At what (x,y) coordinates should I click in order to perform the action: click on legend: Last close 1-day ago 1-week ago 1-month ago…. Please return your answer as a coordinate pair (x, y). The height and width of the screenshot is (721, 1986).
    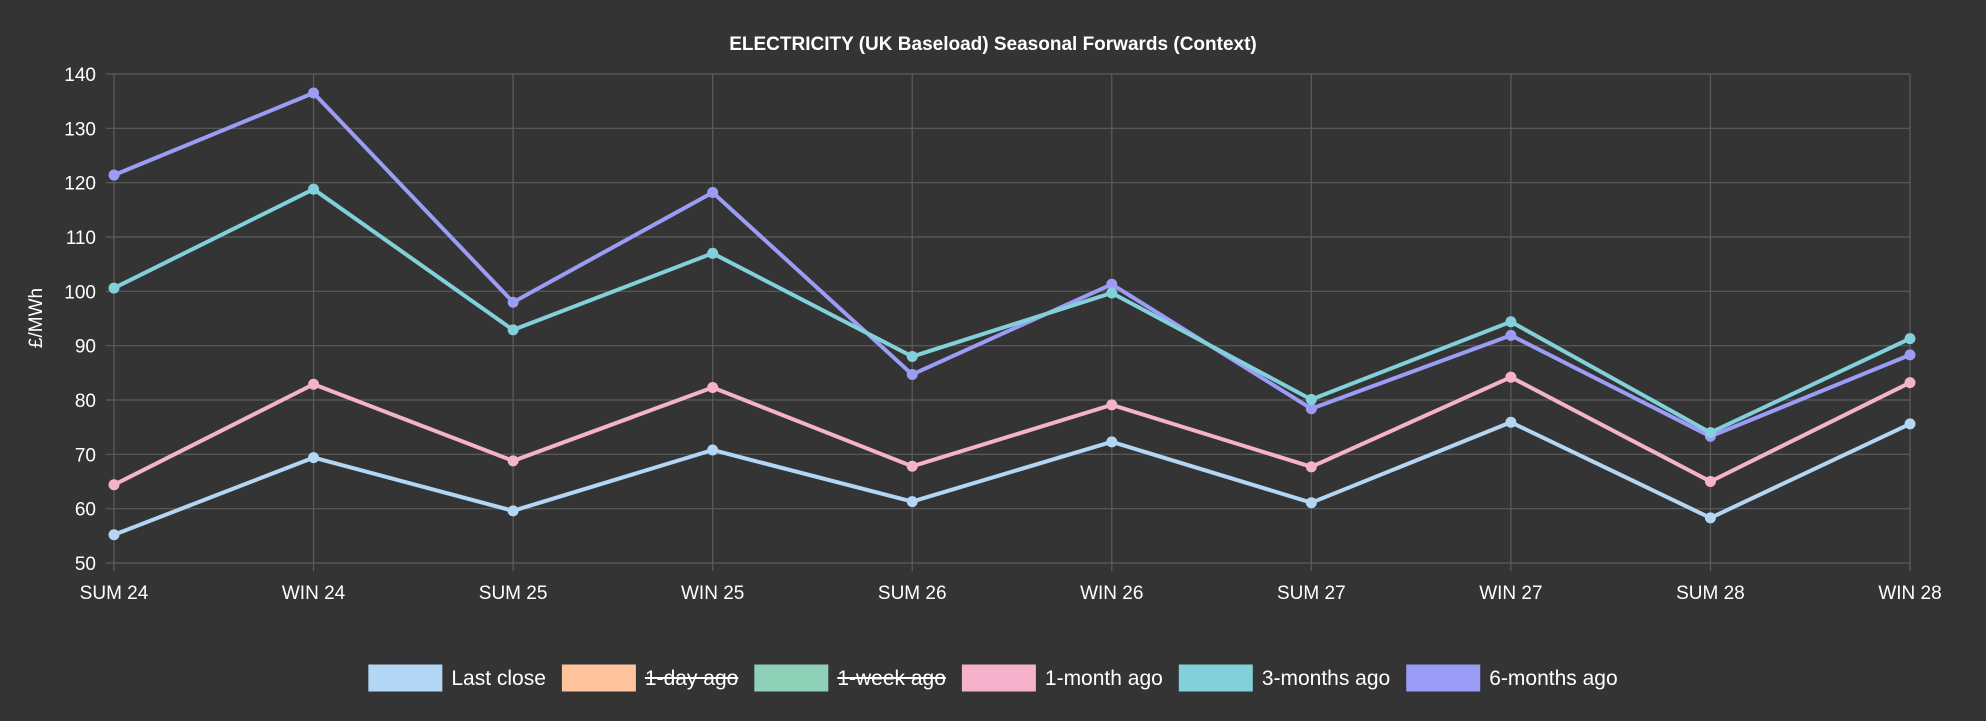
    Looking at the image, I should click on (993, 678).